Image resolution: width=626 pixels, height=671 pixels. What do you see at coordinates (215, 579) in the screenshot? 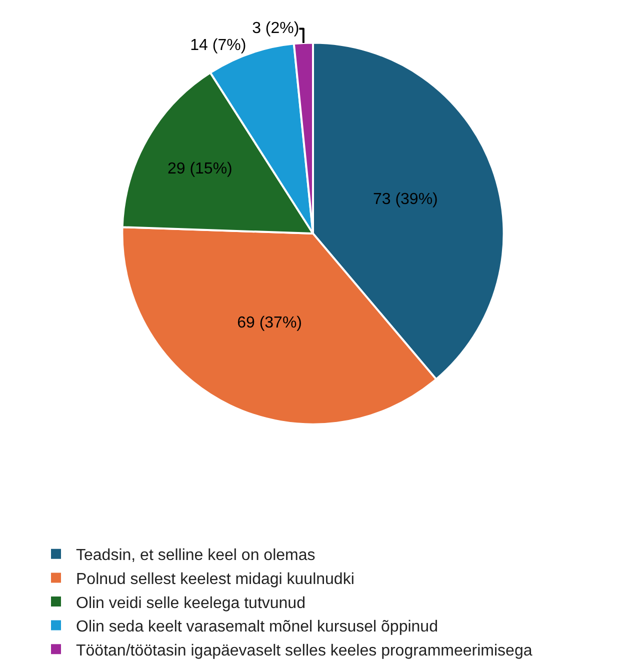
I see `legend-label: Polnud sellest keelest midagi kuulnudki` at bounding box center [215, 579].